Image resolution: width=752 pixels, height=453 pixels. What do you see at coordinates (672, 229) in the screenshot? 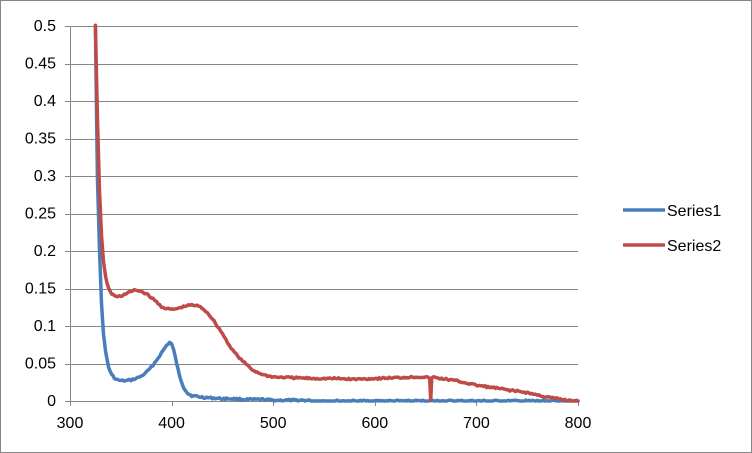
I see `legend: Series1 Series2` at bounding box center [672, 229].